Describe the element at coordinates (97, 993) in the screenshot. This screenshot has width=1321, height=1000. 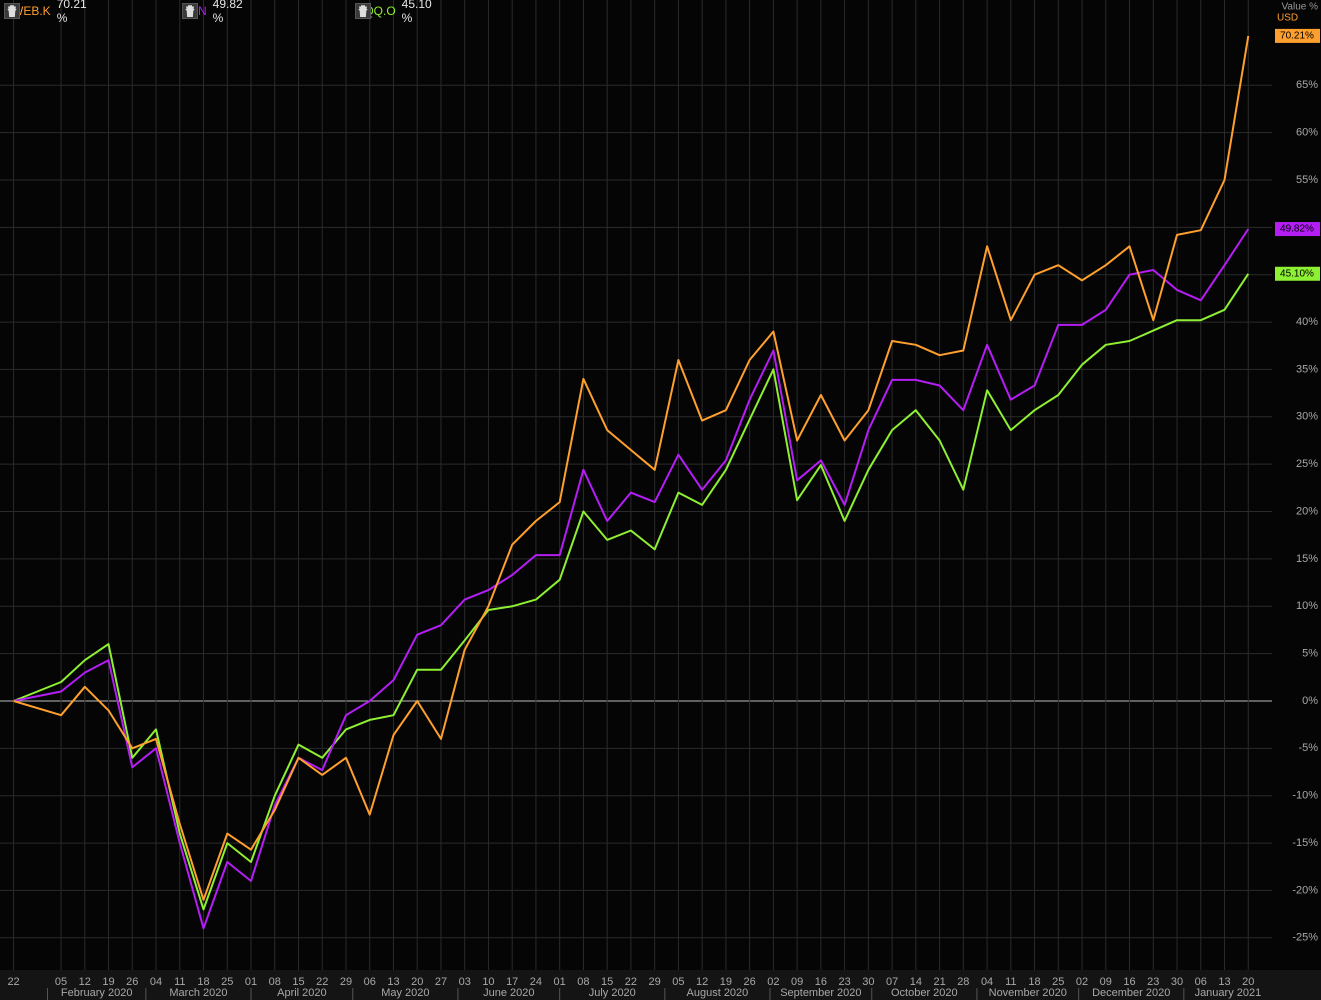
I see `month-label: February 2020` at that location.